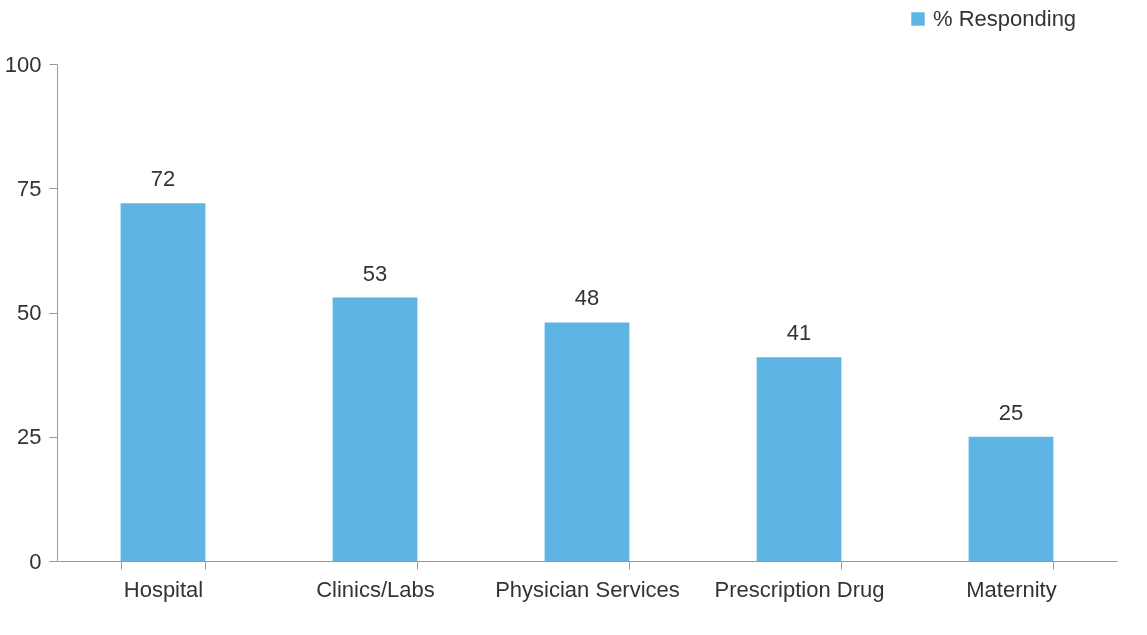  Describe the element at coordinates (799, 333) in the screenshot. I see `data-label: 41` at that location.